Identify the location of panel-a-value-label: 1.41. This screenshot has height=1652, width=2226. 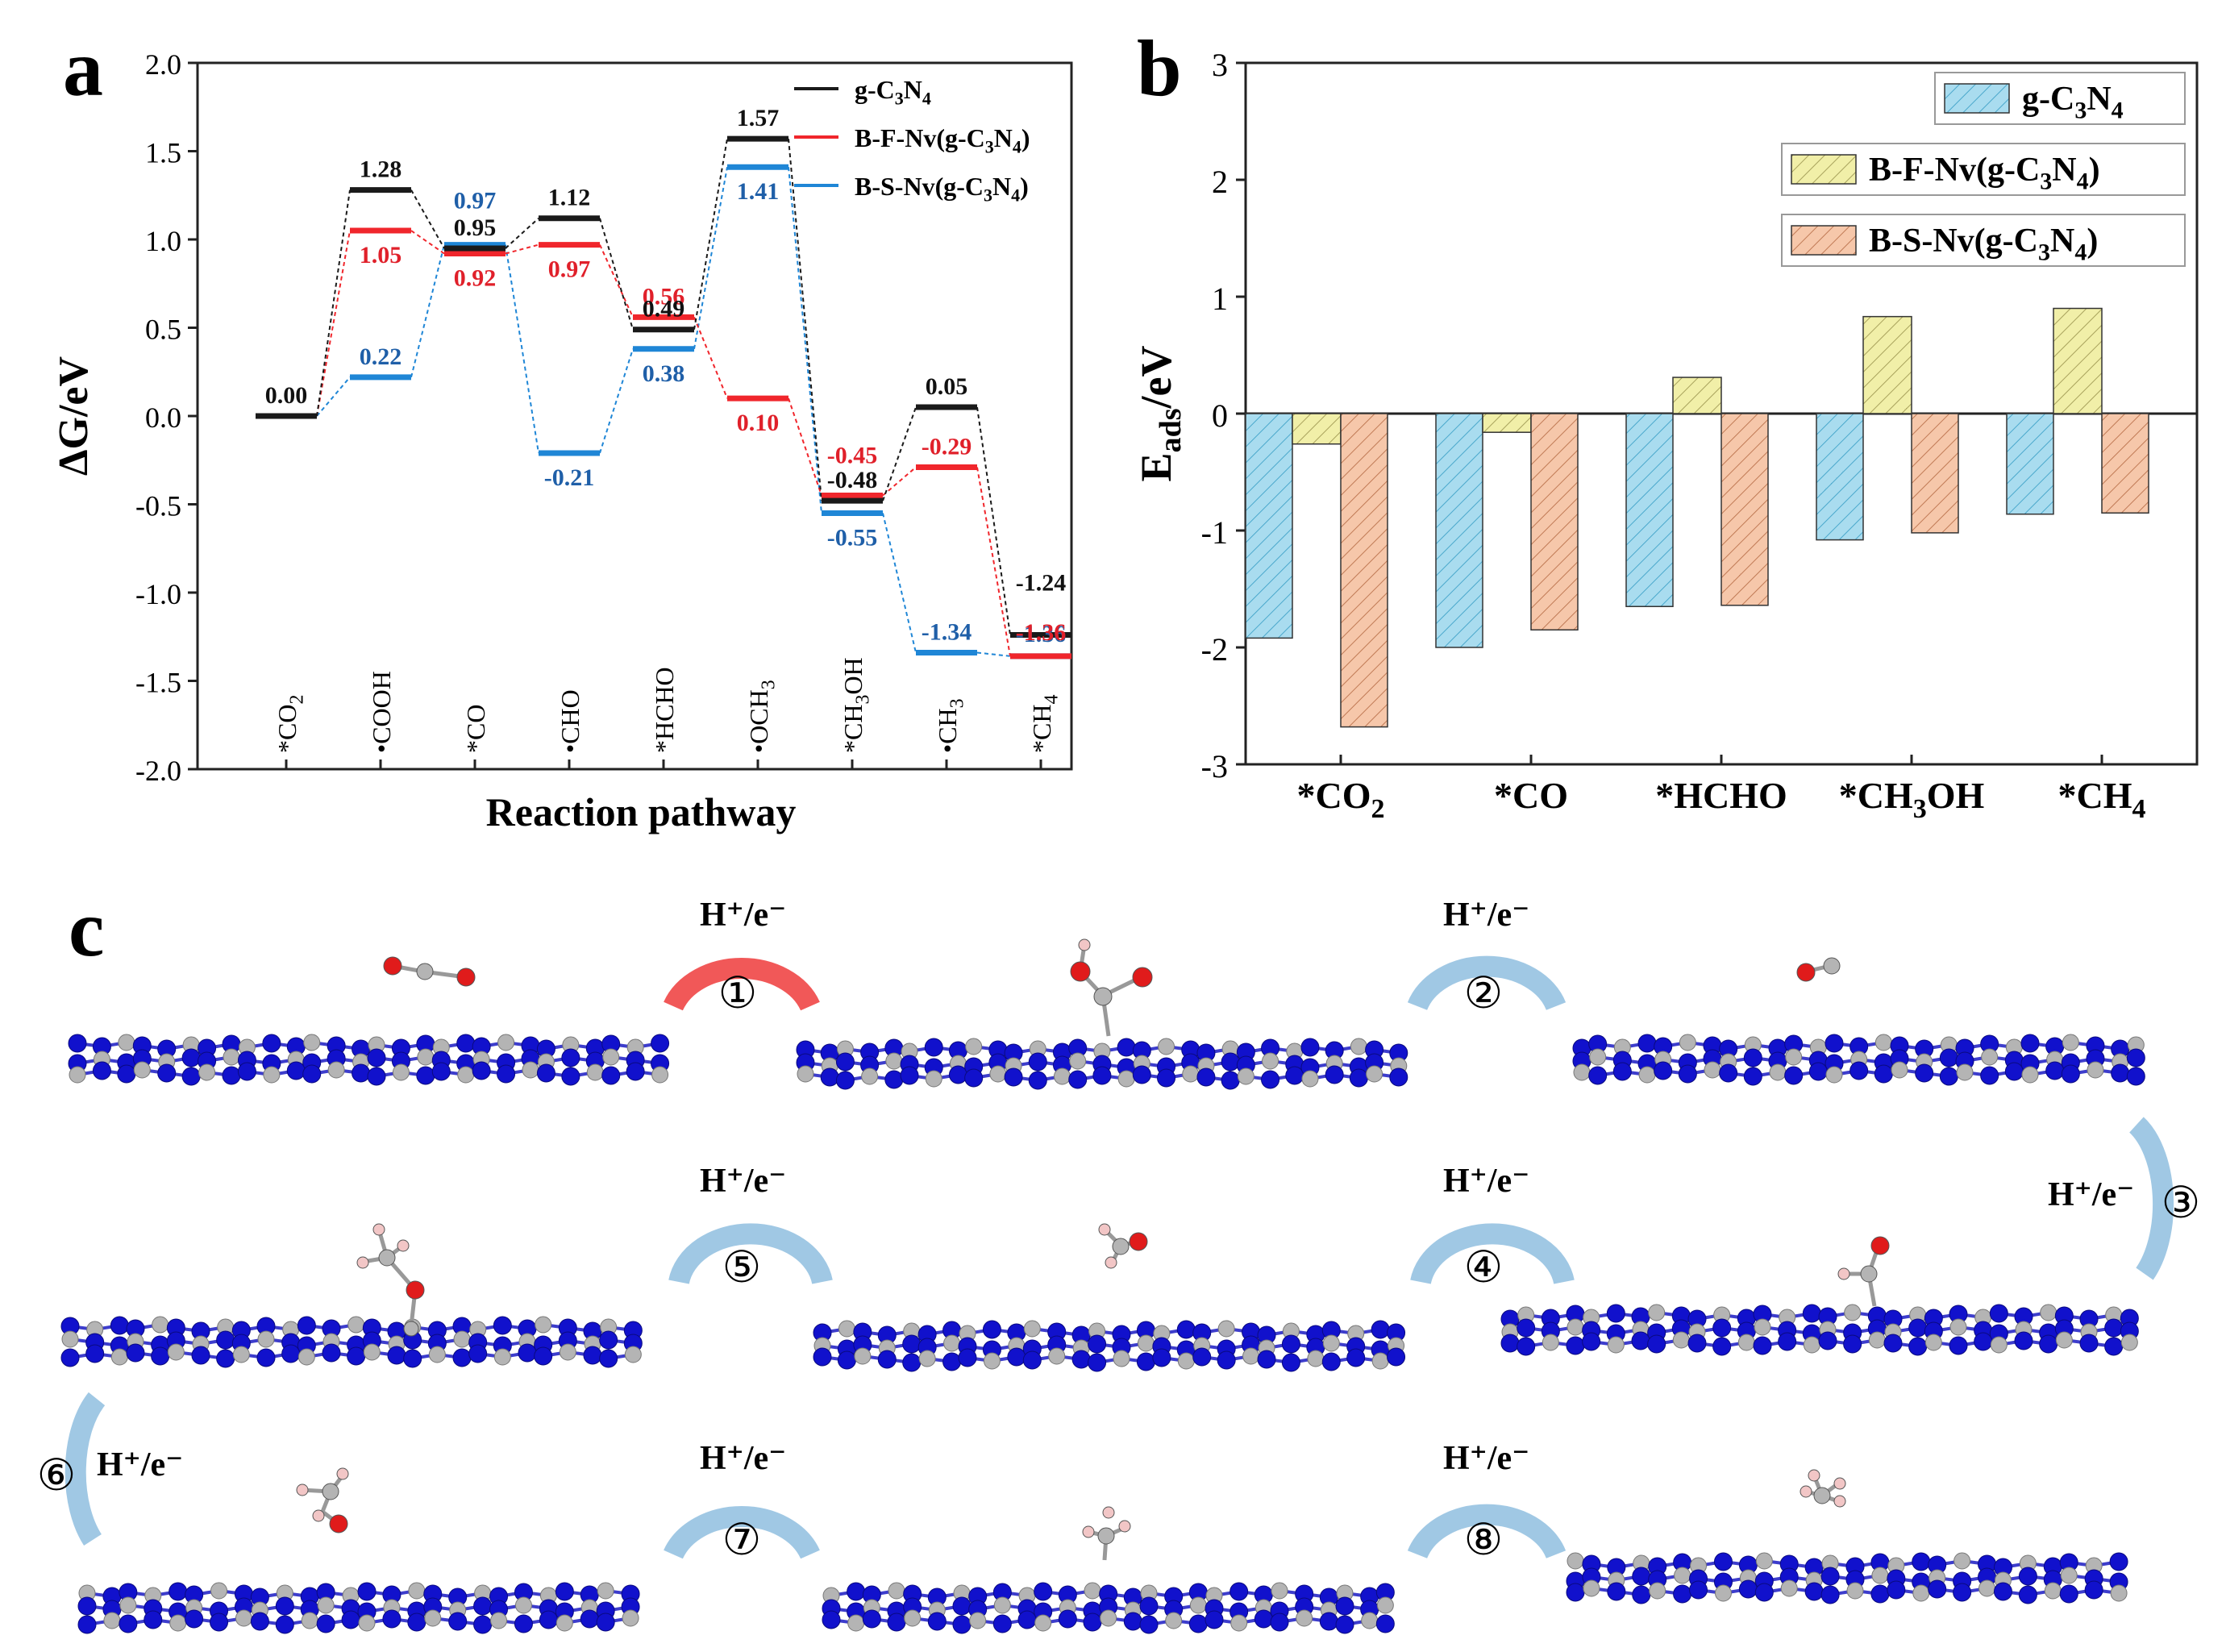
(758, 191).